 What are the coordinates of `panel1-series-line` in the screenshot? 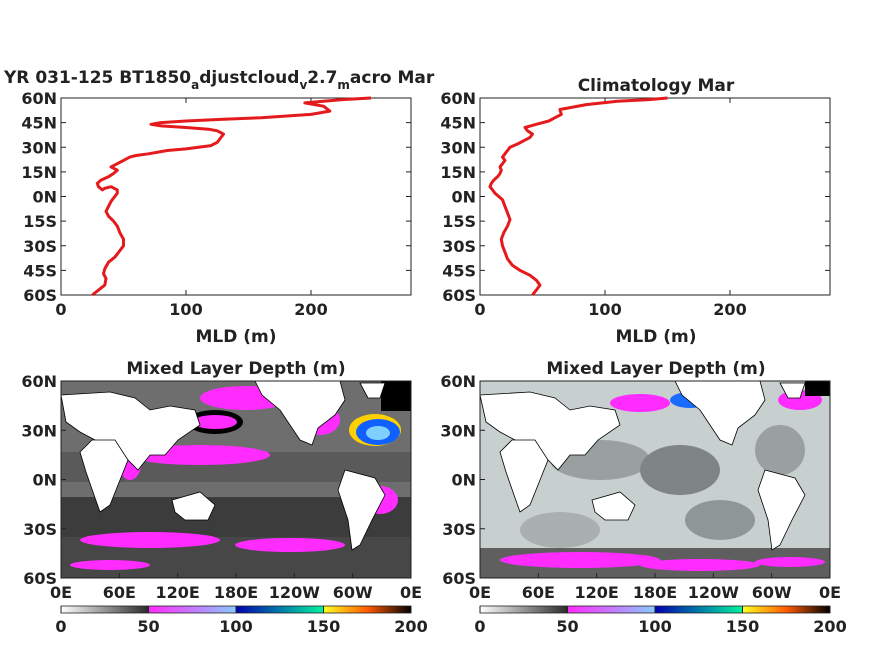 It's located at (231, 196).